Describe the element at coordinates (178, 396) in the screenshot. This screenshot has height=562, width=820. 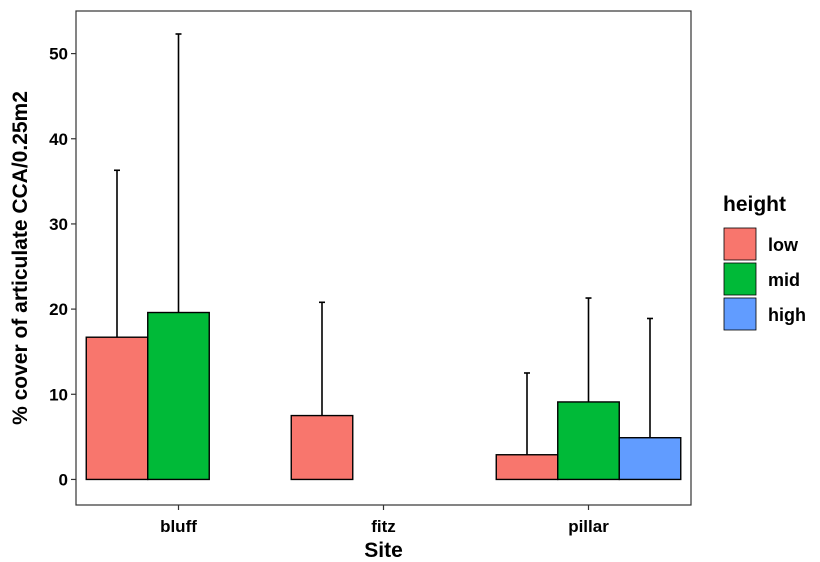
I see `bar-mid-bluff` at that location.